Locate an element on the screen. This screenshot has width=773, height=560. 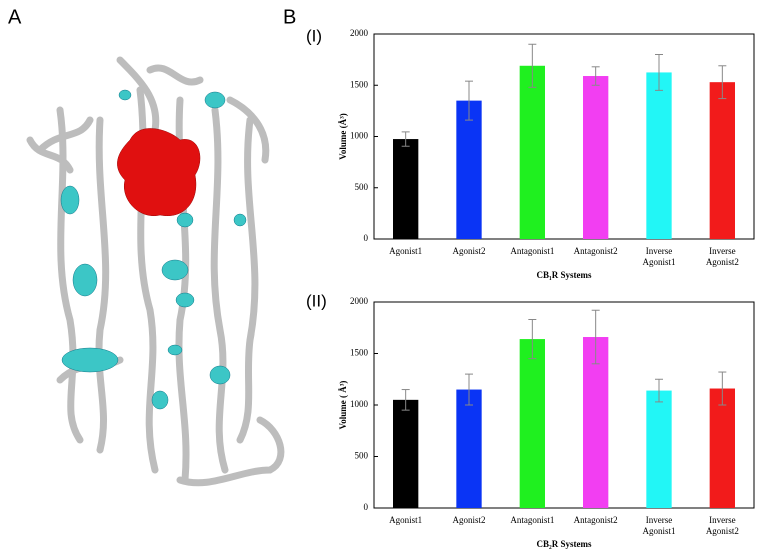
x-axis-label: CB₂R Systems is located at coordinates (564, 544).